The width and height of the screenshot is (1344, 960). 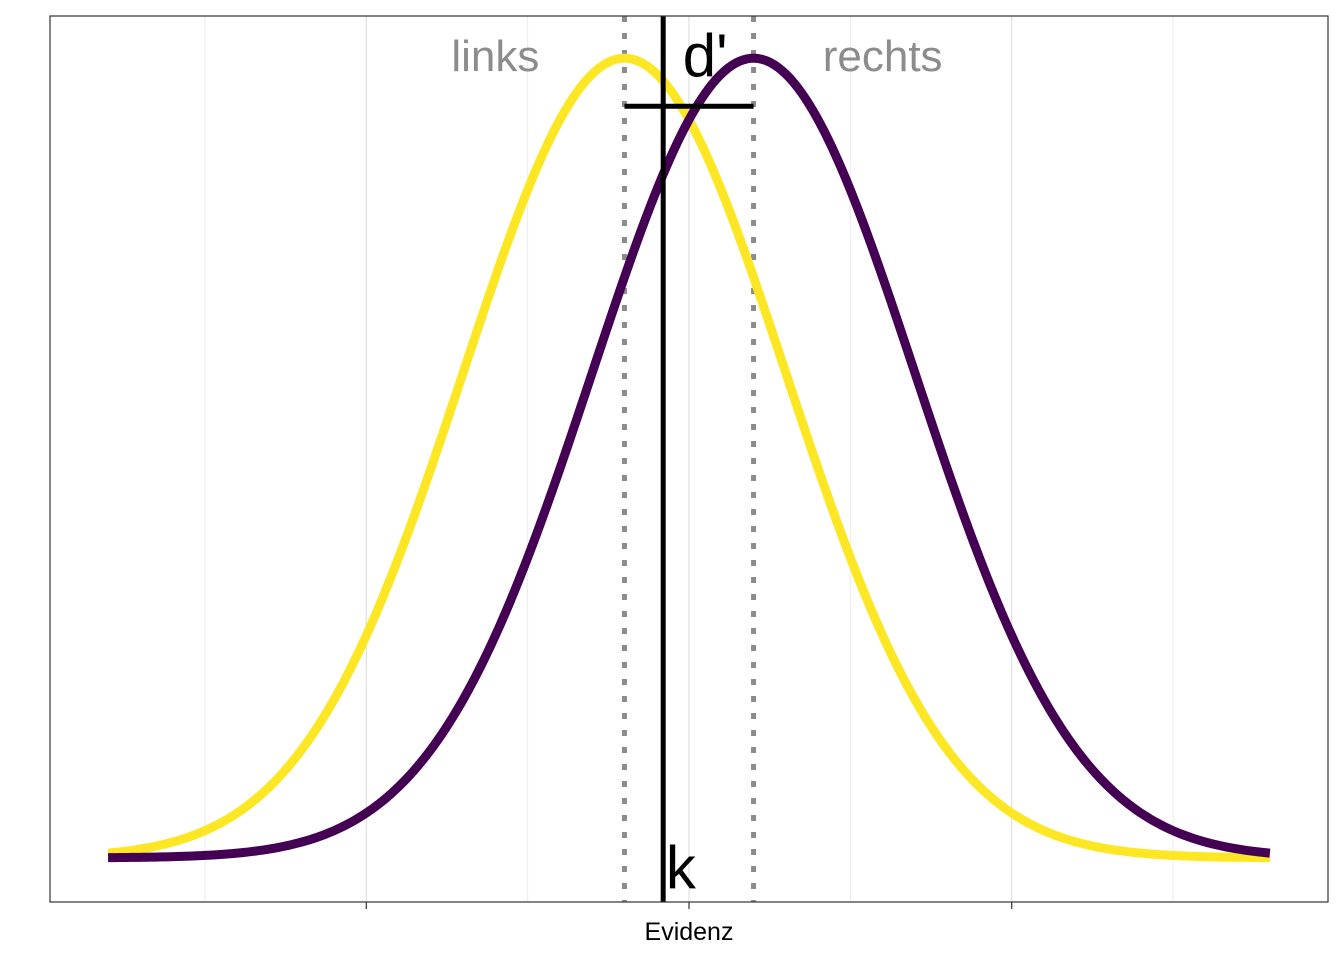 I want to click on x-axis-ticks, so click(x=689, y=905).